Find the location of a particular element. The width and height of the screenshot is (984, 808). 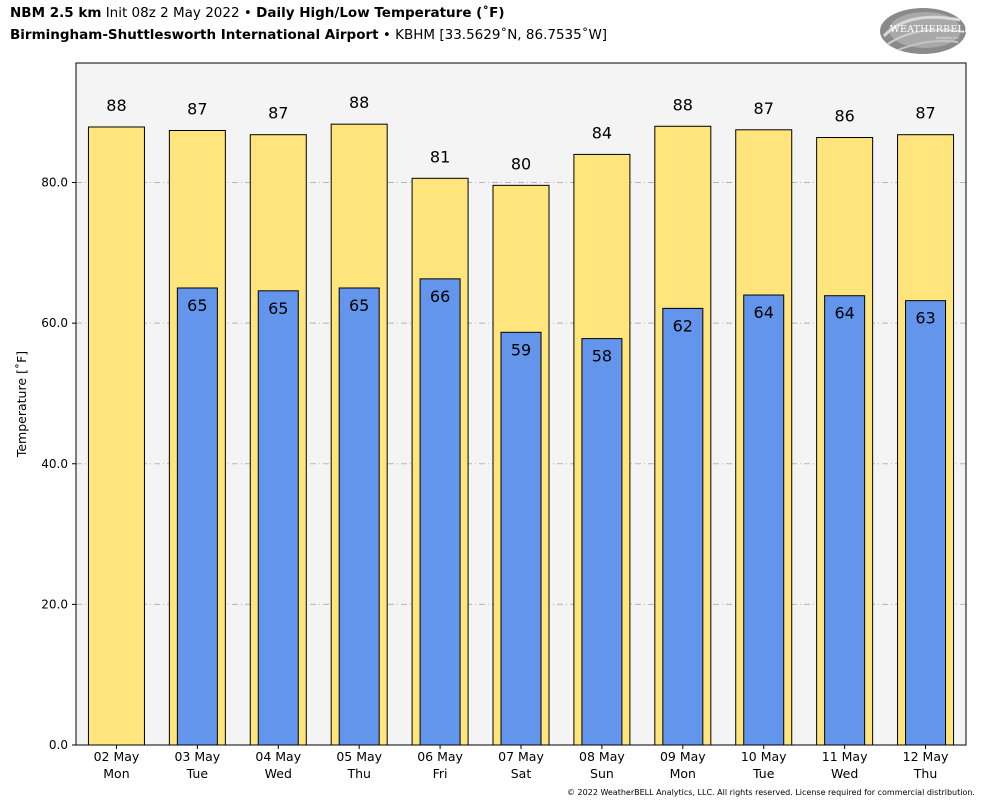

x-tick-label-day: Sat is located at coordinates (521, 773).